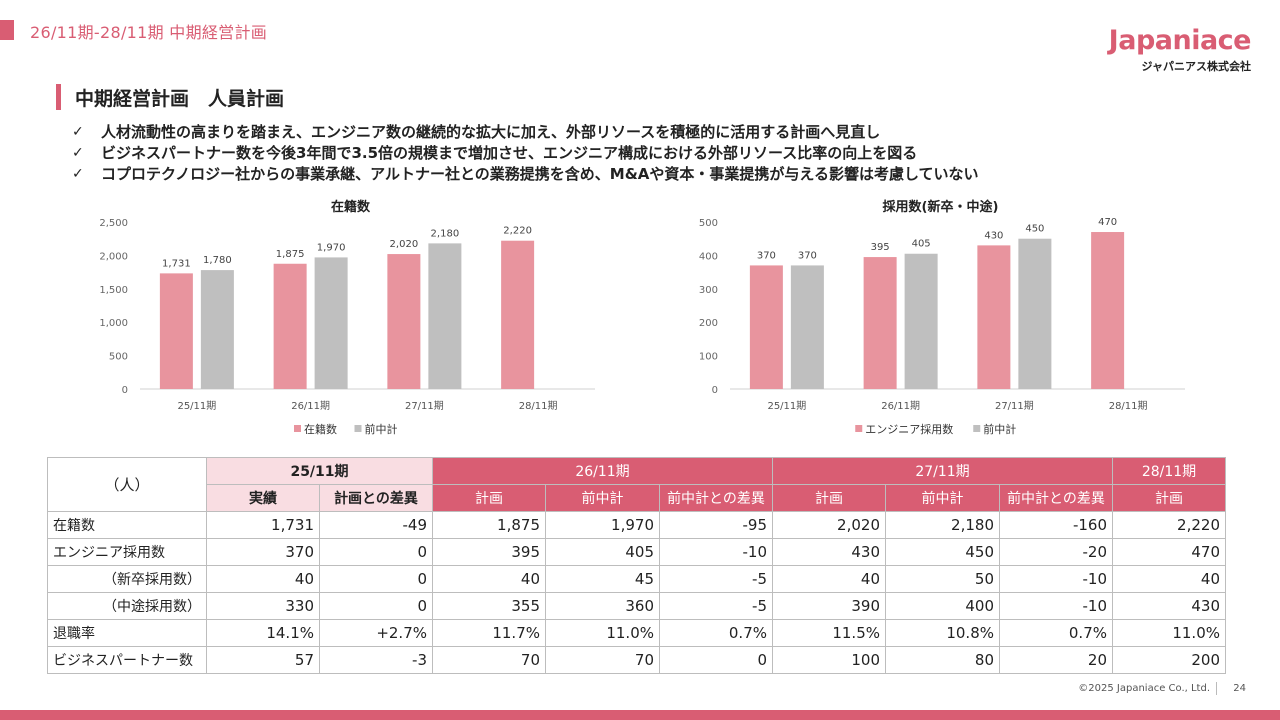 This screenshot has width=1280, height=720. I want to click on table-cell: 100, so click(829, 660).